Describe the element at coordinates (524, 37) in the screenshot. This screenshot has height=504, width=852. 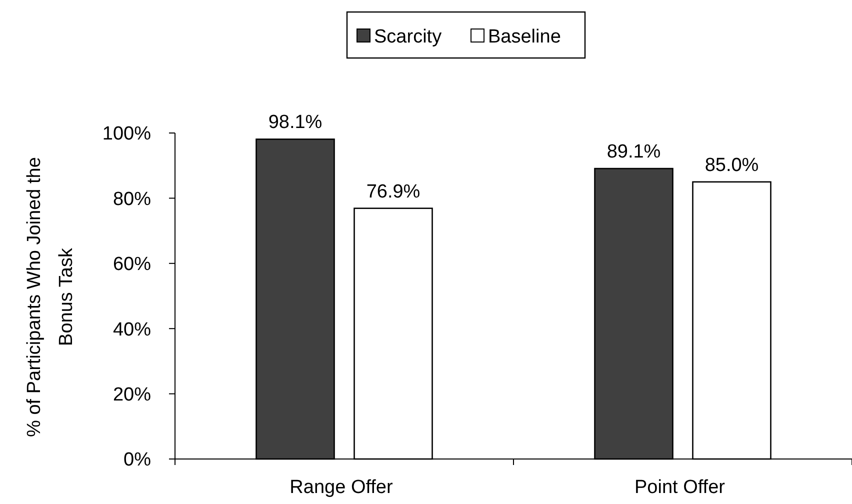
I see `legend-label: Baseline` at that location.